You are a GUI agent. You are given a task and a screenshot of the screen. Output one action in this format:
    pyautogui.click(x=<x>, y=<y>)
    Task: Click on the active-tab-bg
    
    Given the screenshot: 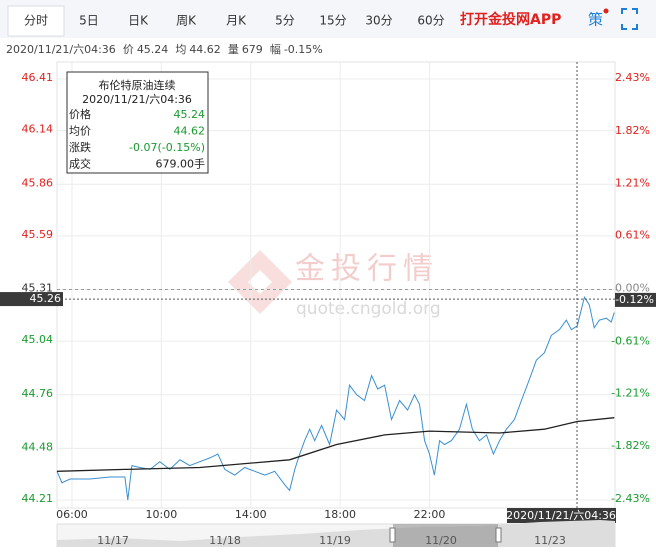 What is the action you would take?
    pyautogui.click(x=36, y=21)
    